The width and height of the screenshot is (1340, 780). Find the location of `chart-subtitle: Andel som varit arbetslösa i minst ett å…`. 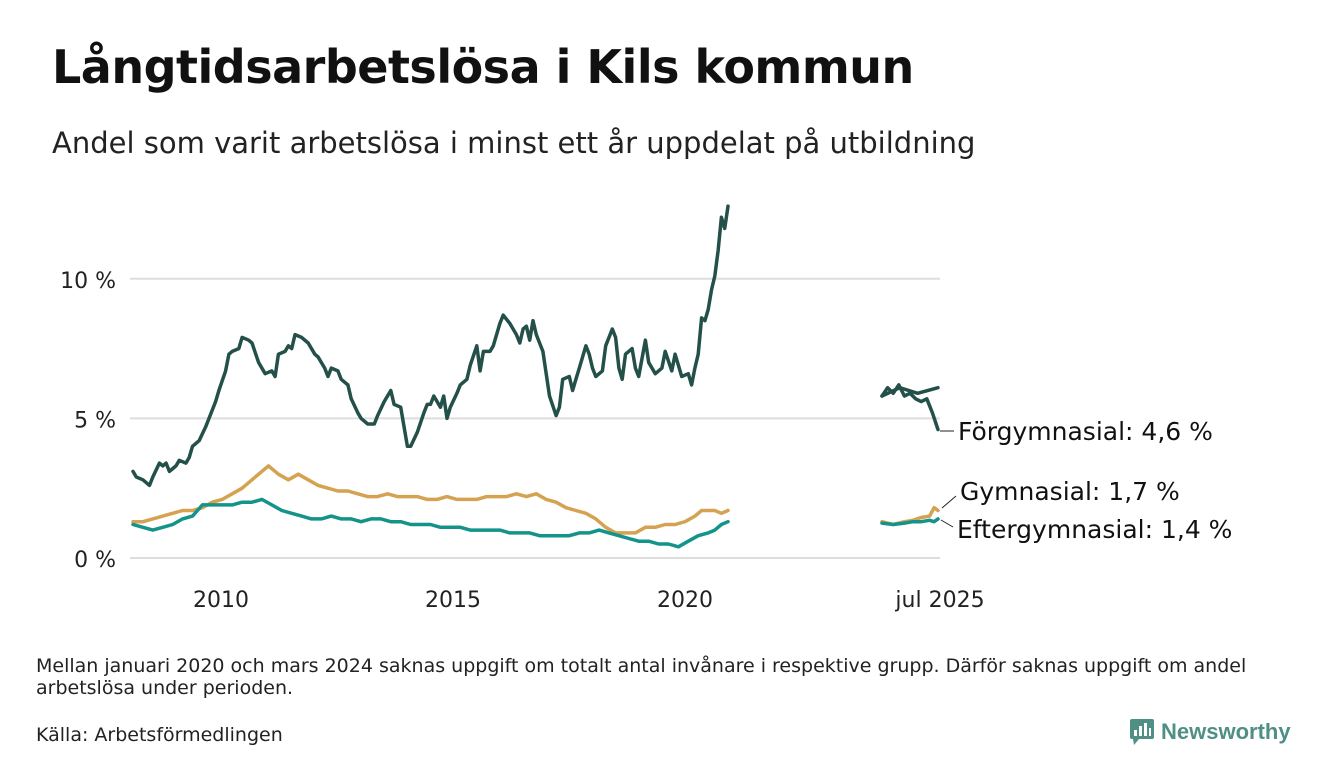

chart-subtitle: Andel som varit arbetslösa i minst ett å… is located at coordinates (514, 143).